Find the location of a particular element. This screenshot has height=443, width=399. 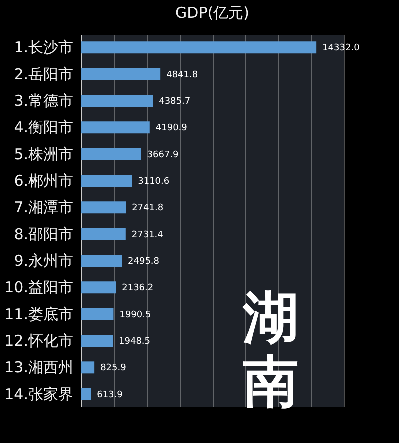

data-label: 2495.8 is located at coordinates (144, 262).